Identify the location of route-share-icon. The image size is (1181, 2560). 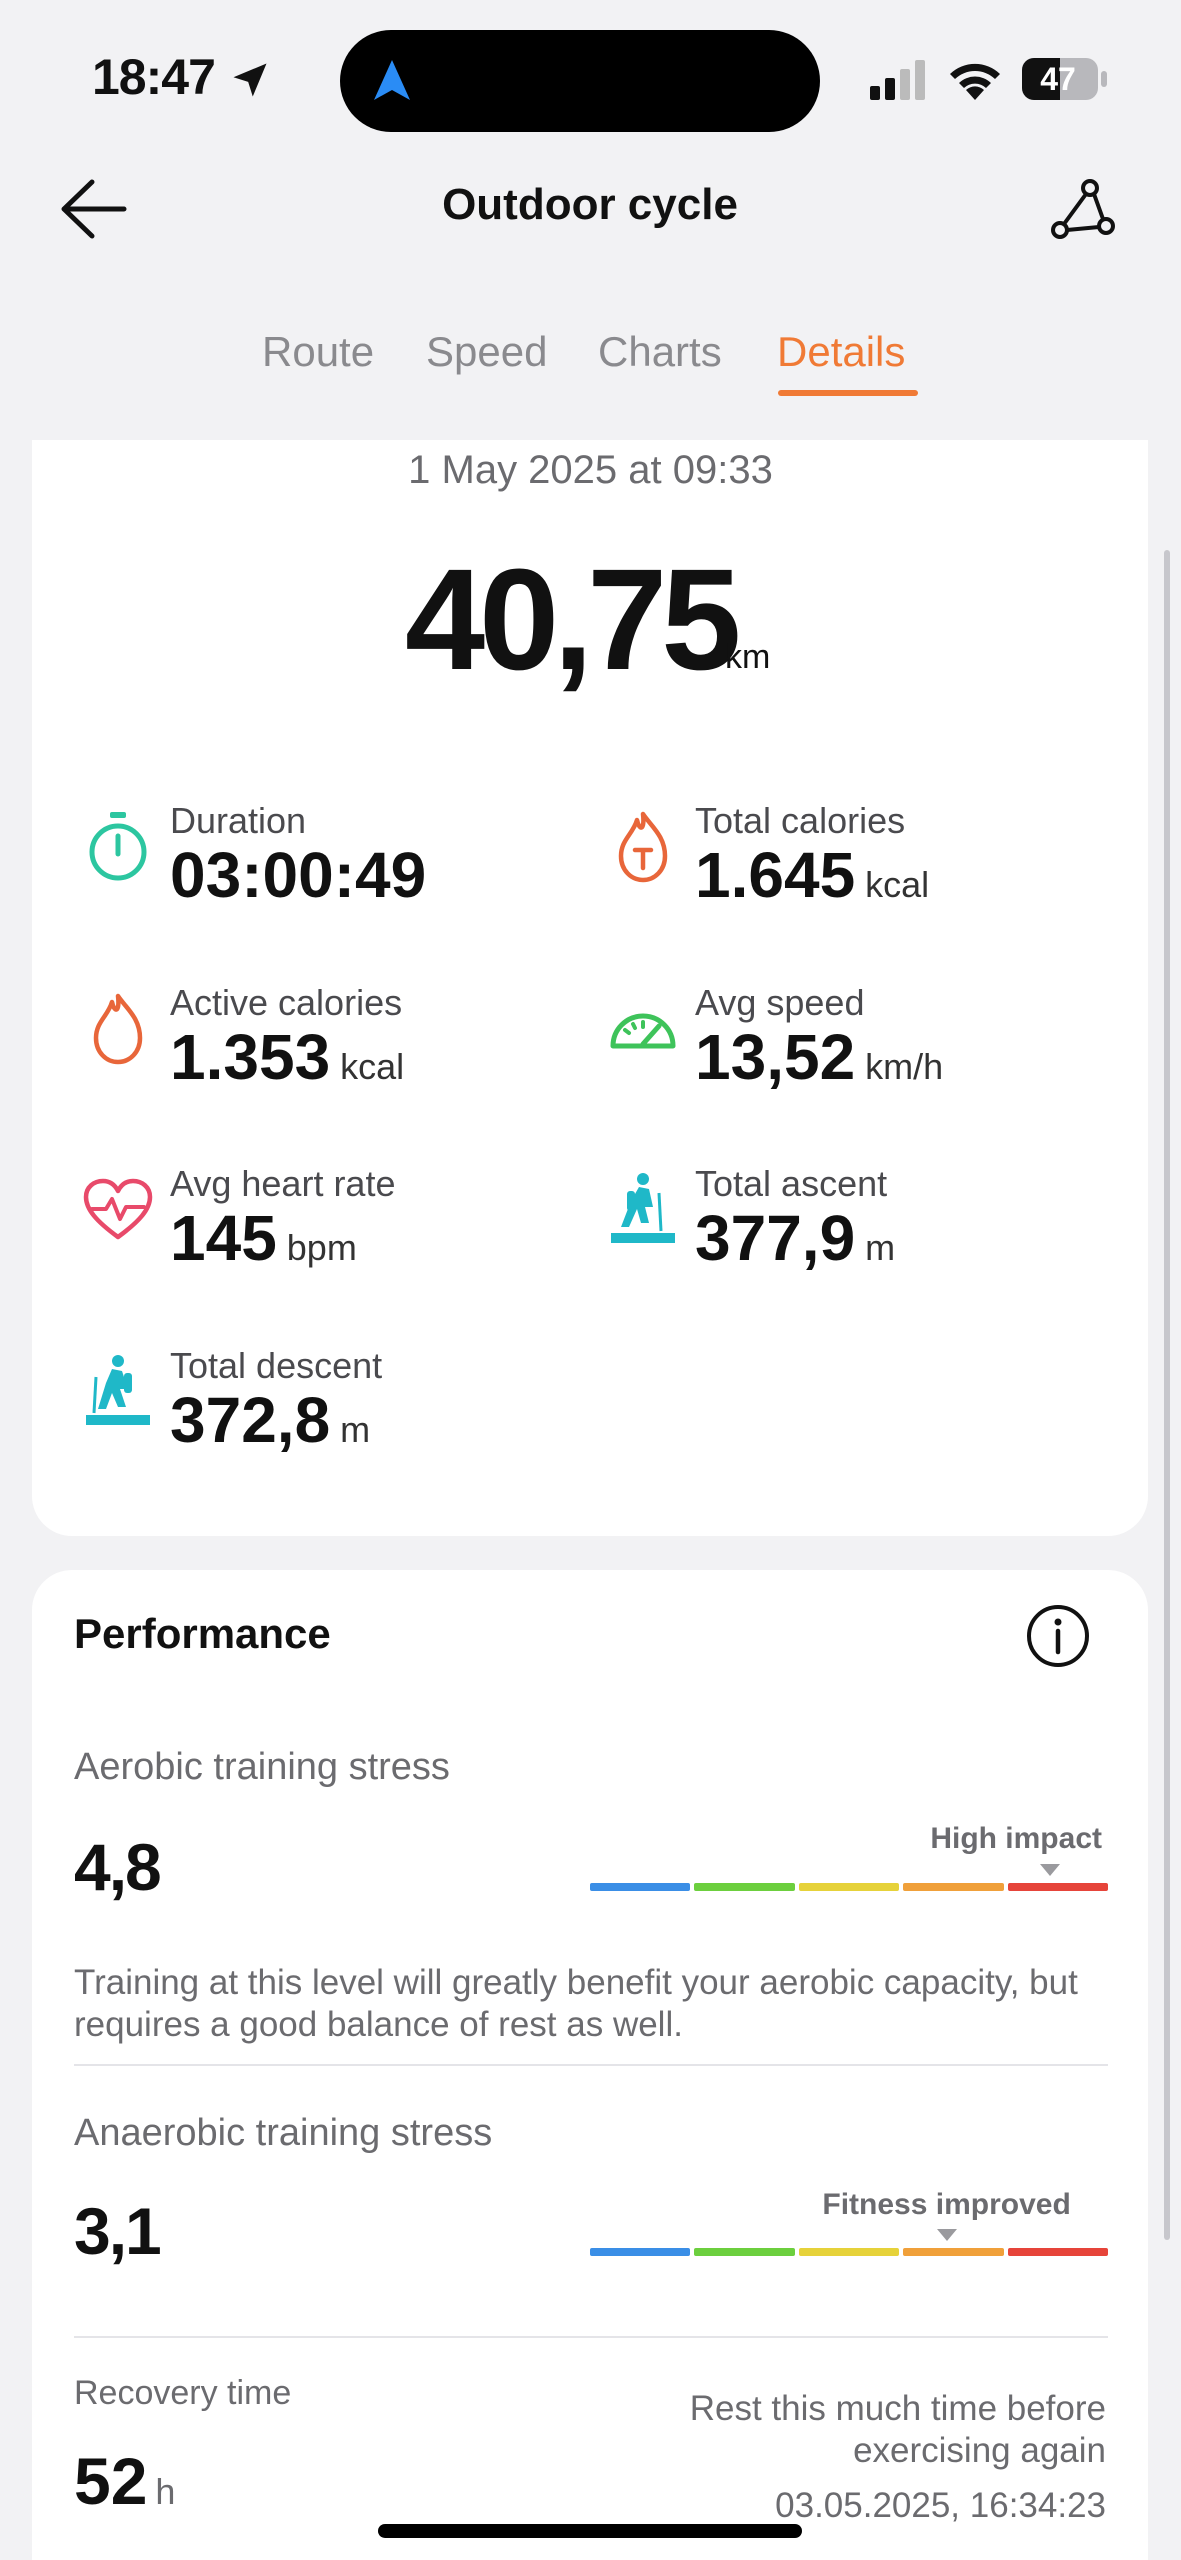
(1082, 210).